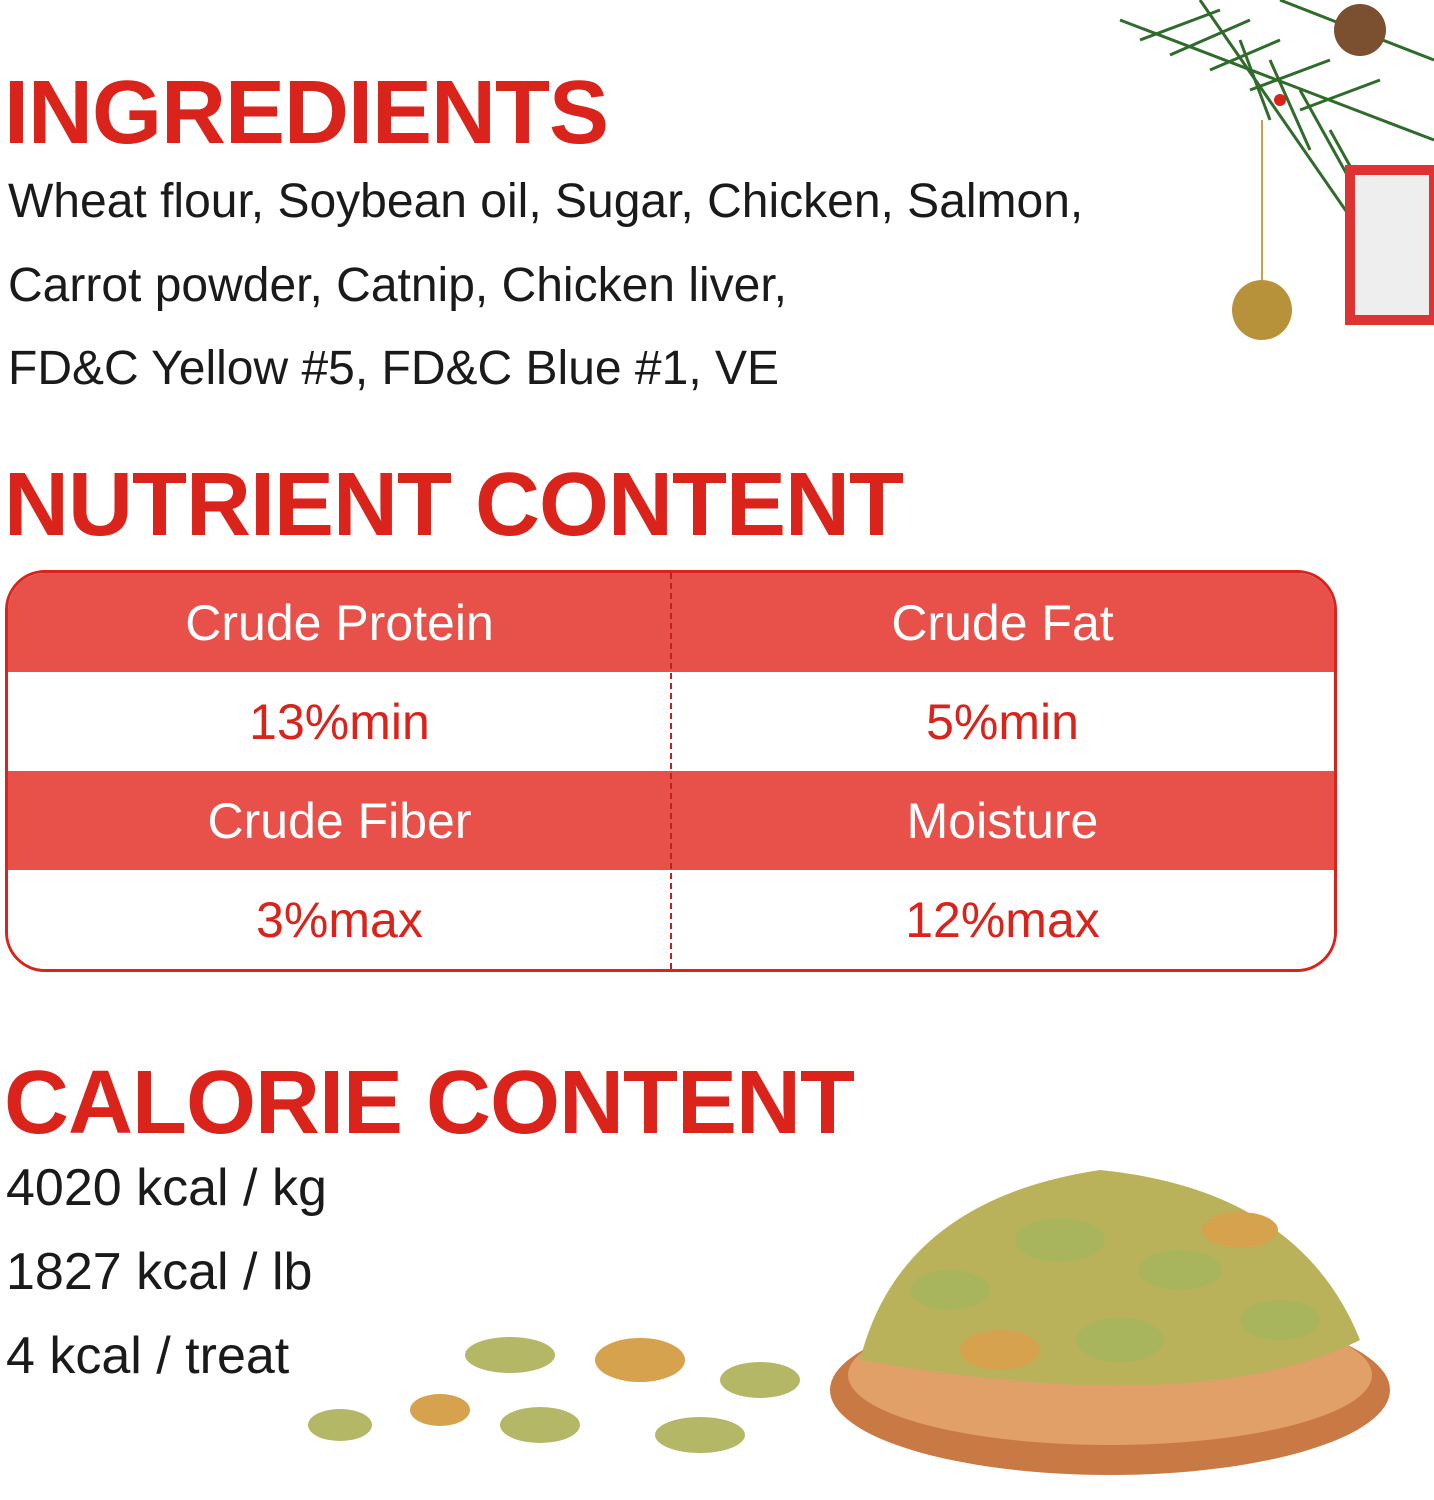 The image size is (1434, 1500). What do you see at coordinates (339, 919) in the screenshot?
I see `nutrient-value-crude-fiber: 3%max` at bounding box center [339, 919].